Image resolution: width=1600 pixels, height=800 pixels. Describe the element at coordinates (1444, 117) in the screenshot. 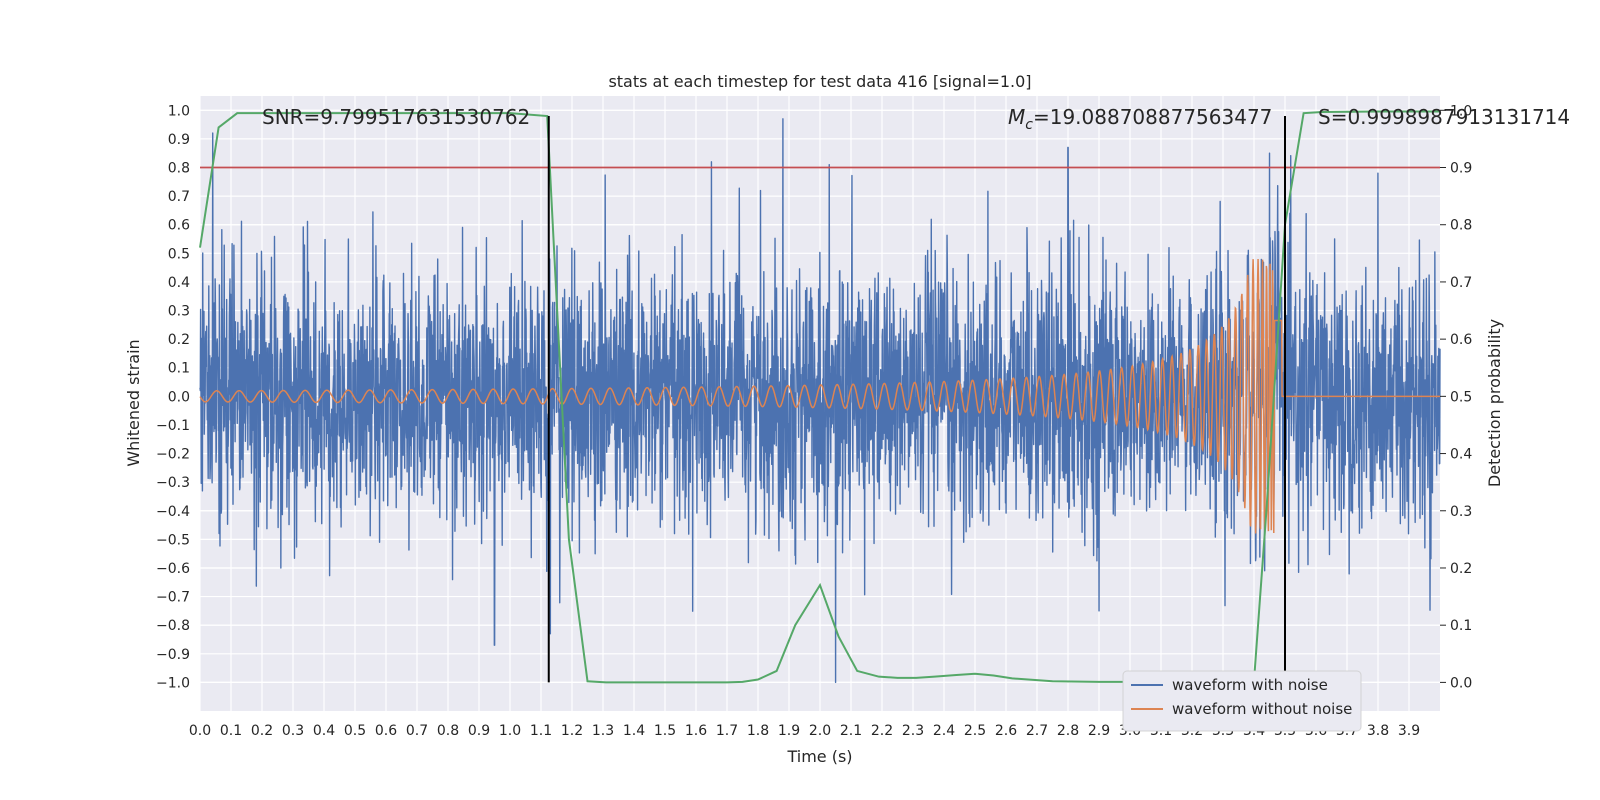

I see `s-annotation: S=0.9998987913131714` at that location.